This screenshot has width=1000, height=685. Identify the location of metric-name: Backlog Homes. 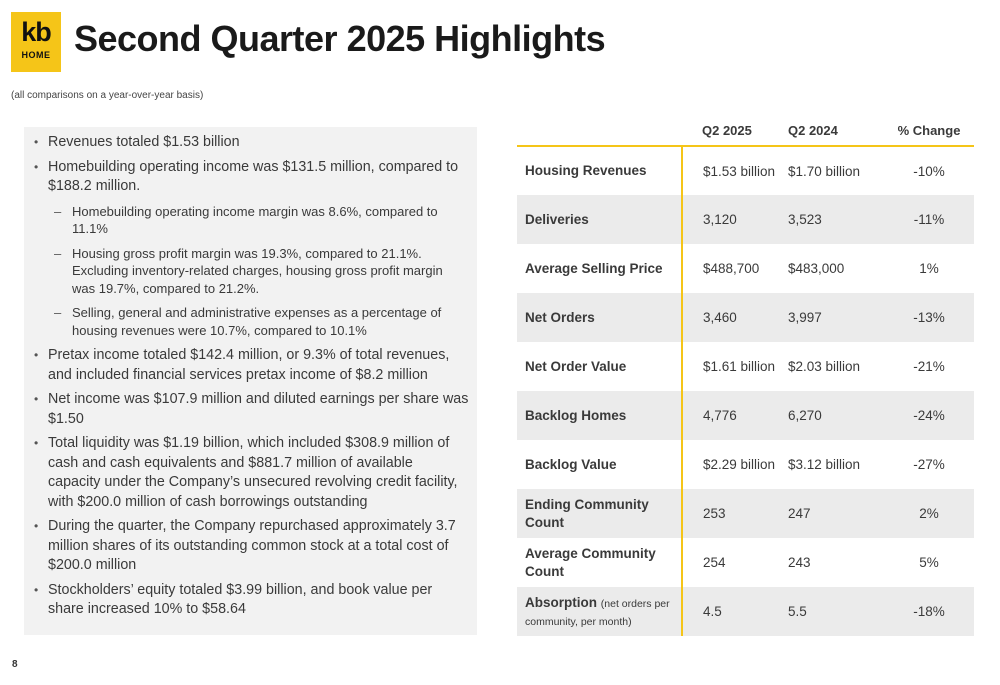
(576, 415).